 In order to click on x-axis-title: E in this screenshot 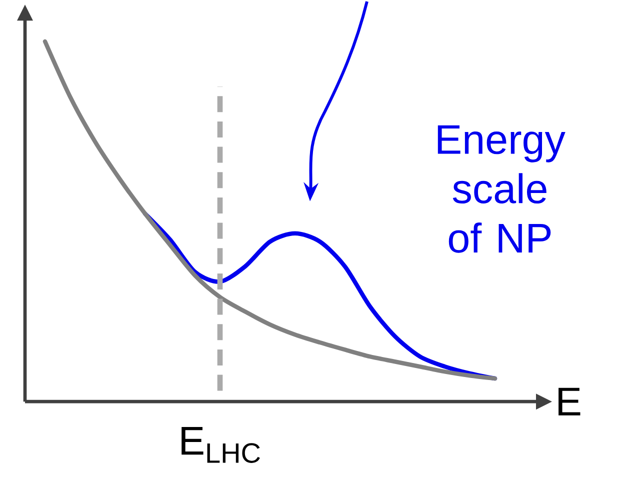, I will do `click(569, 402)`.